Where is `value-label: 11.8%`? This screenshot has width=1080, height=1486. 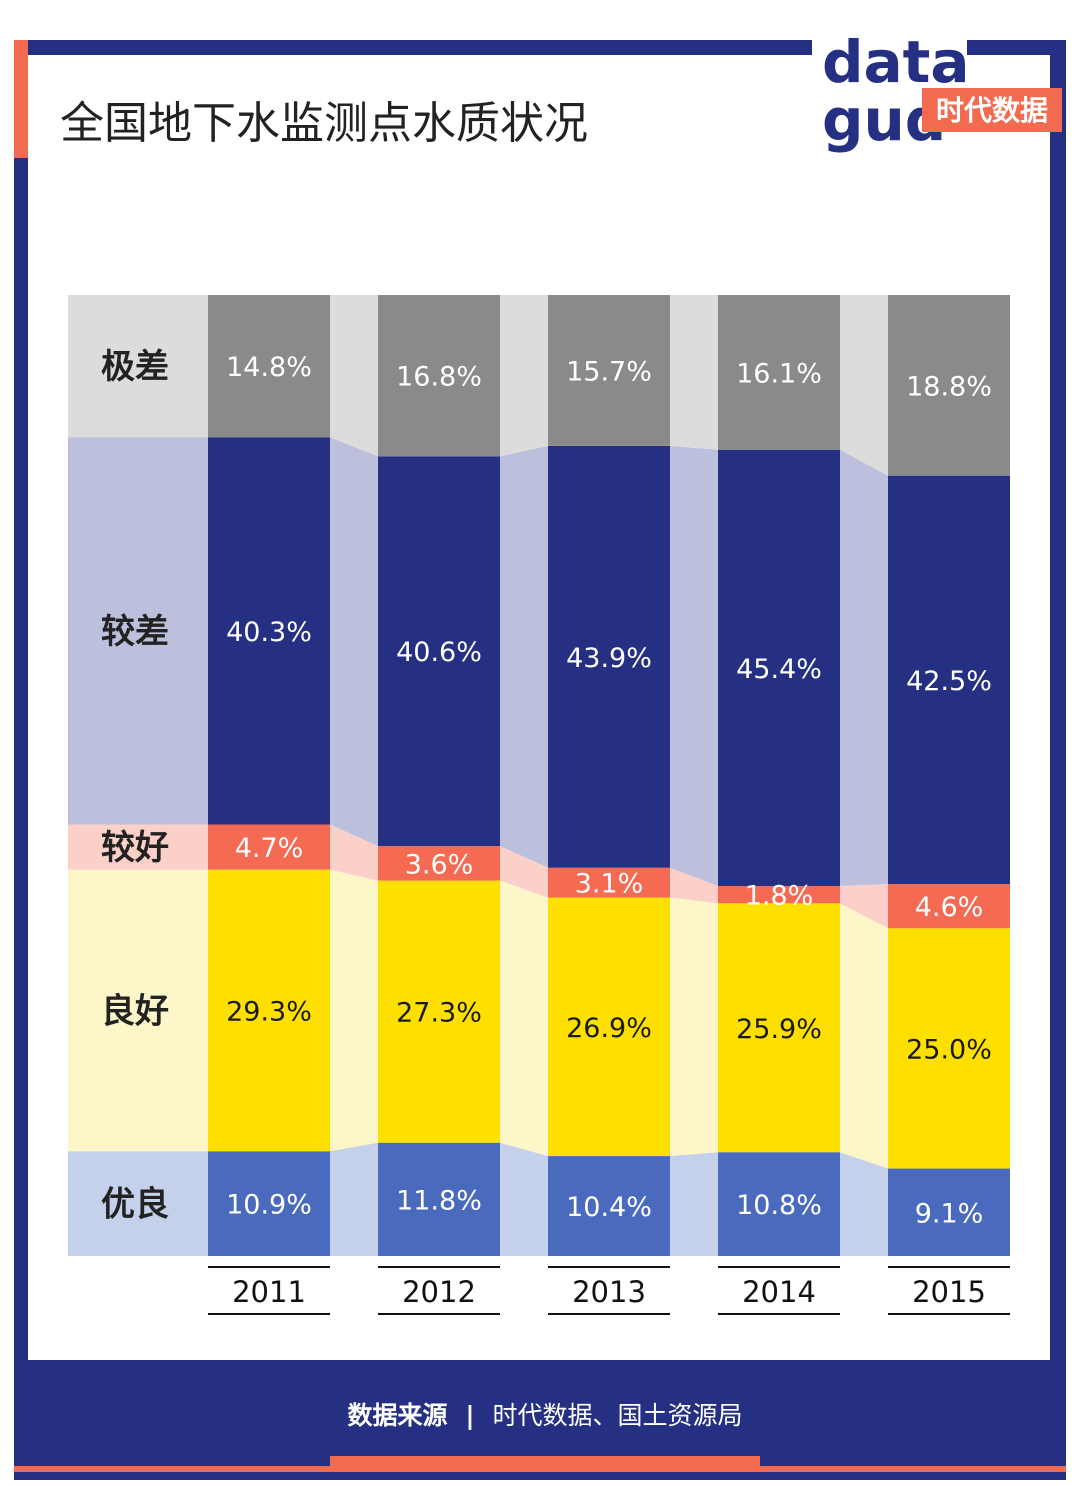
value-label: 11.8% is located at coordinates (439, 1200).